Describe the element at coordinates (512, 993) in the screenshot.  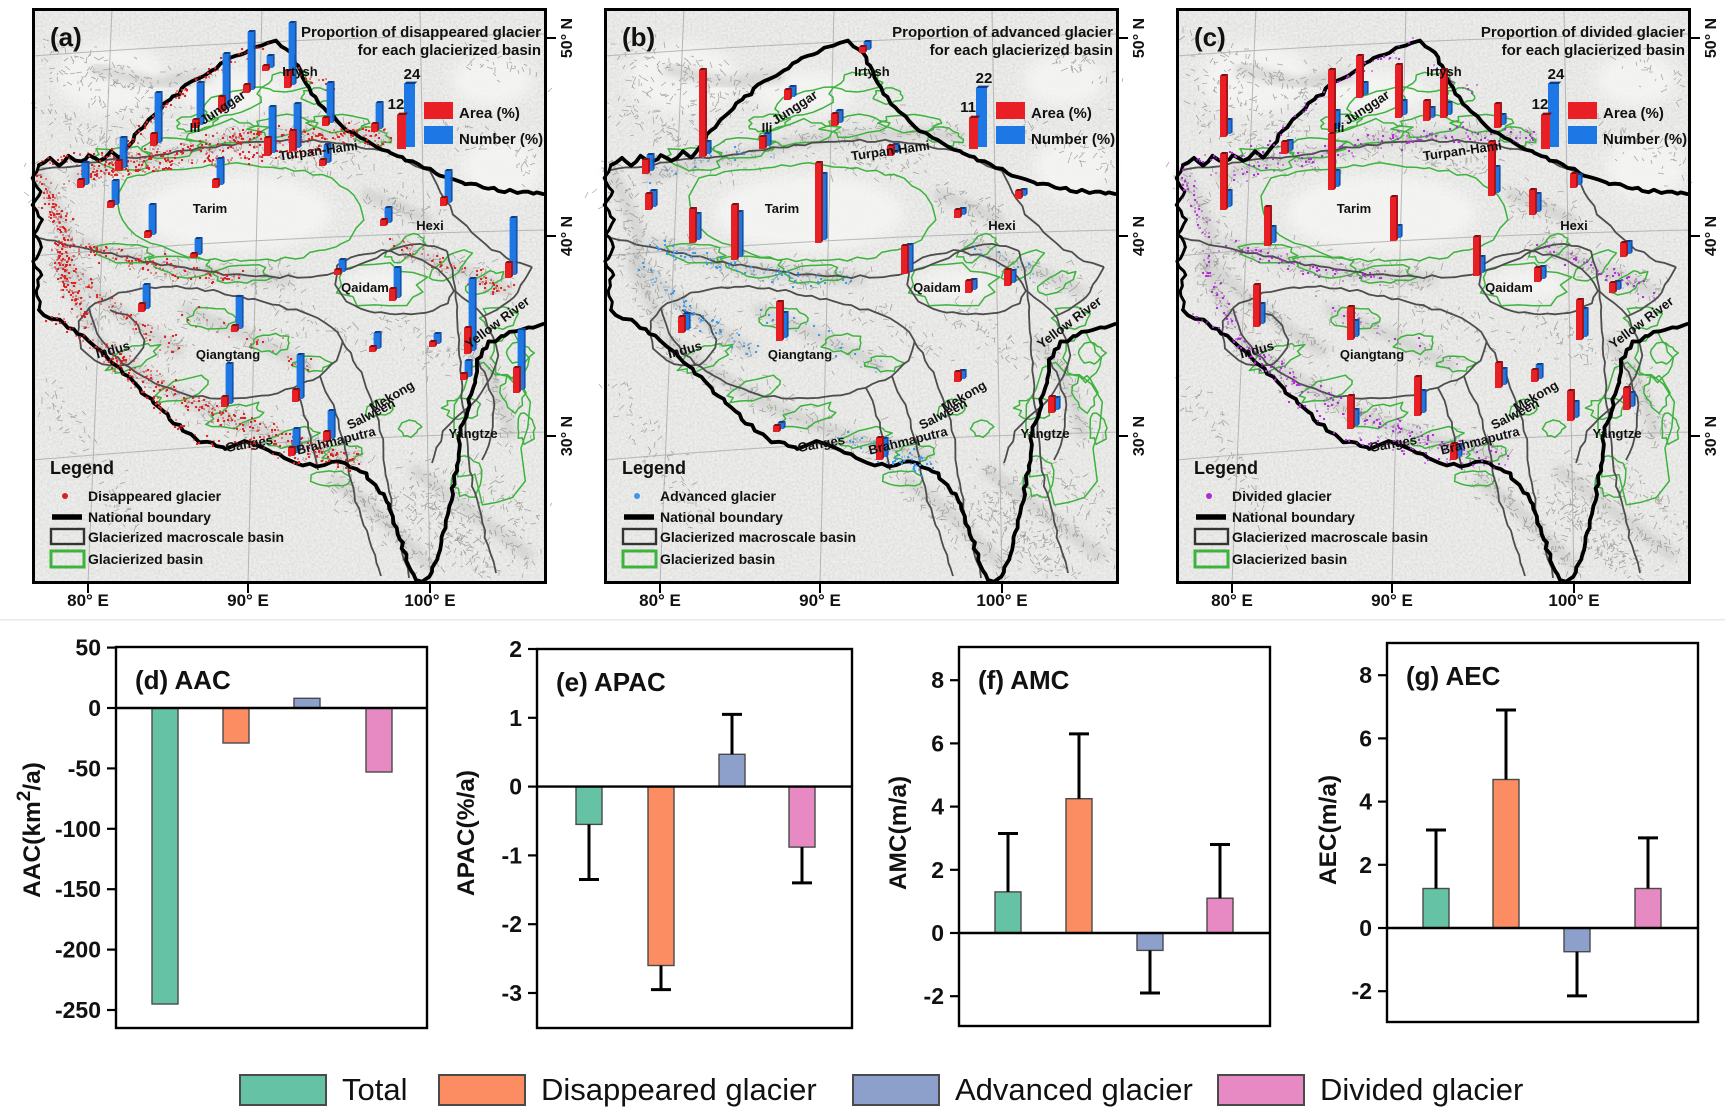
I see `svg-text: -3` at that location.